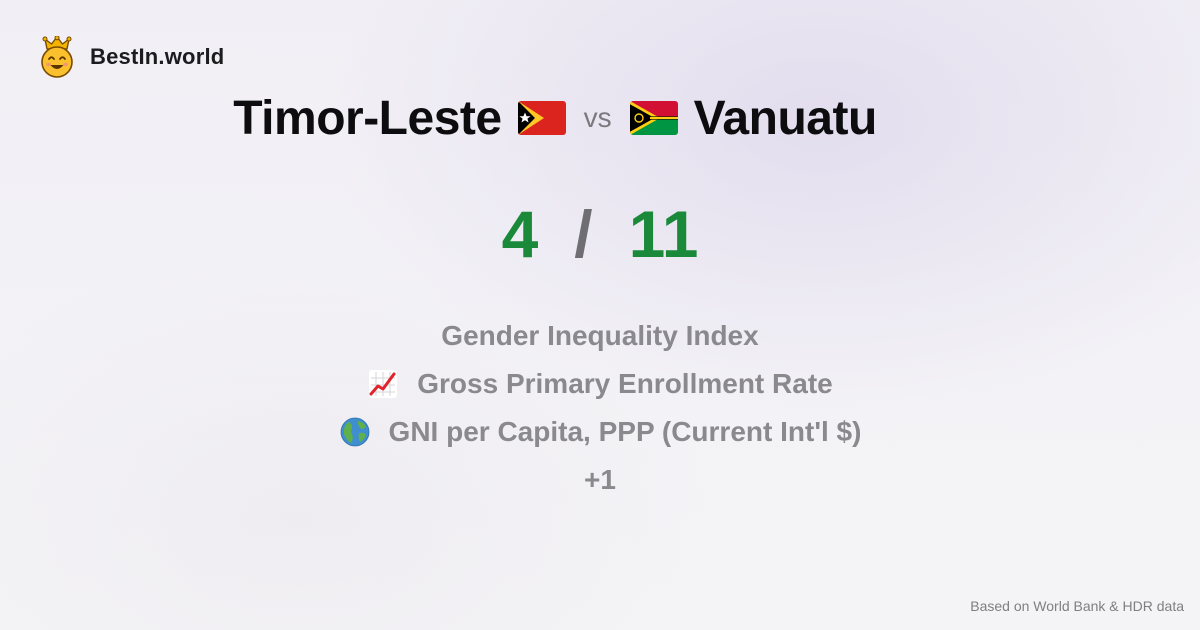 This screenshot has width=1200, height=630. Describe the element at coordinates (541, 118) in the screenshot. I see `timor-leste-flag-icon` at that location.